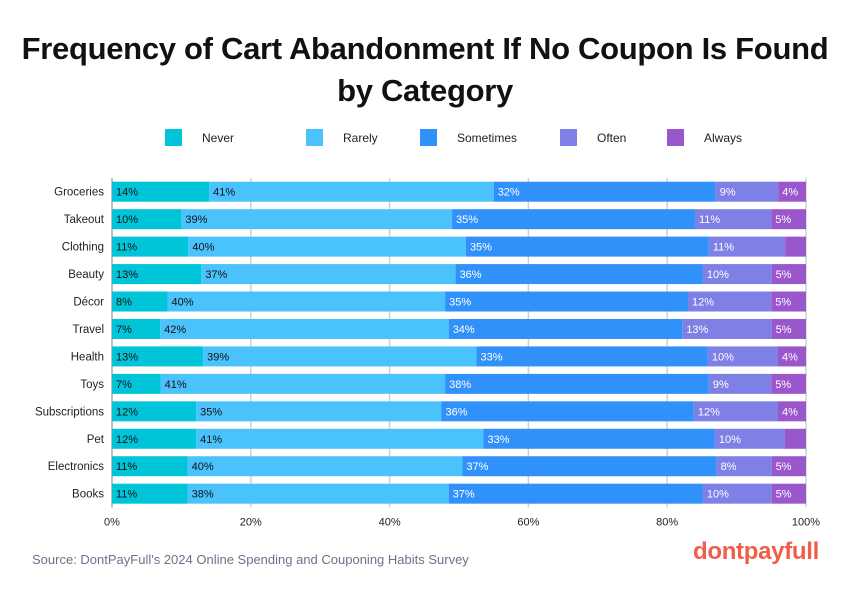 The image size is (850, 600). I want to click on data-label: 41%, so click(211, 440).